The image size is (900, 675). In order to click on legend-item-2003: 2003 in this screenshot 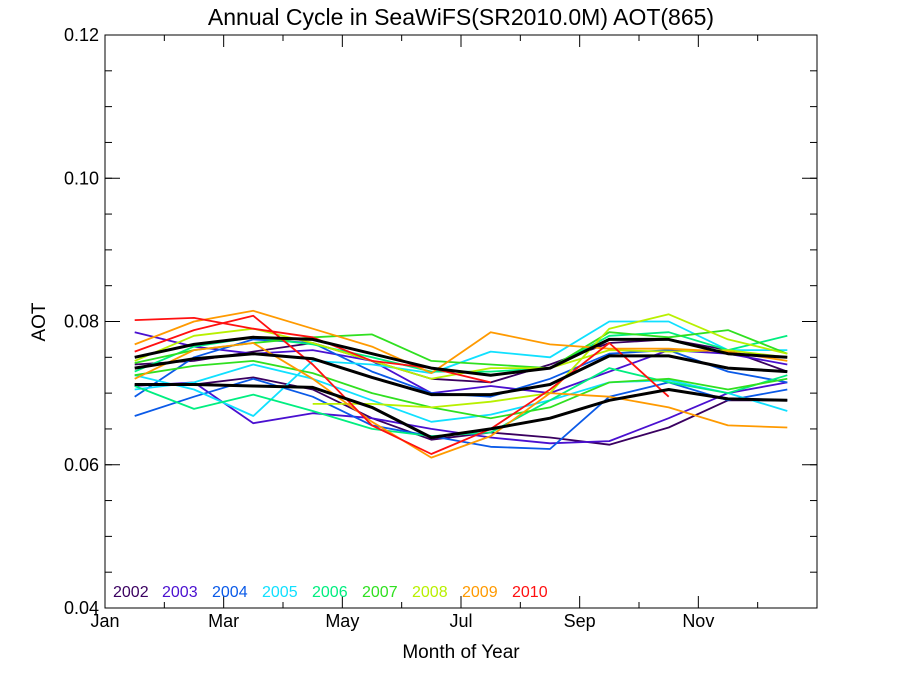, I will do `click(180, 592)`.